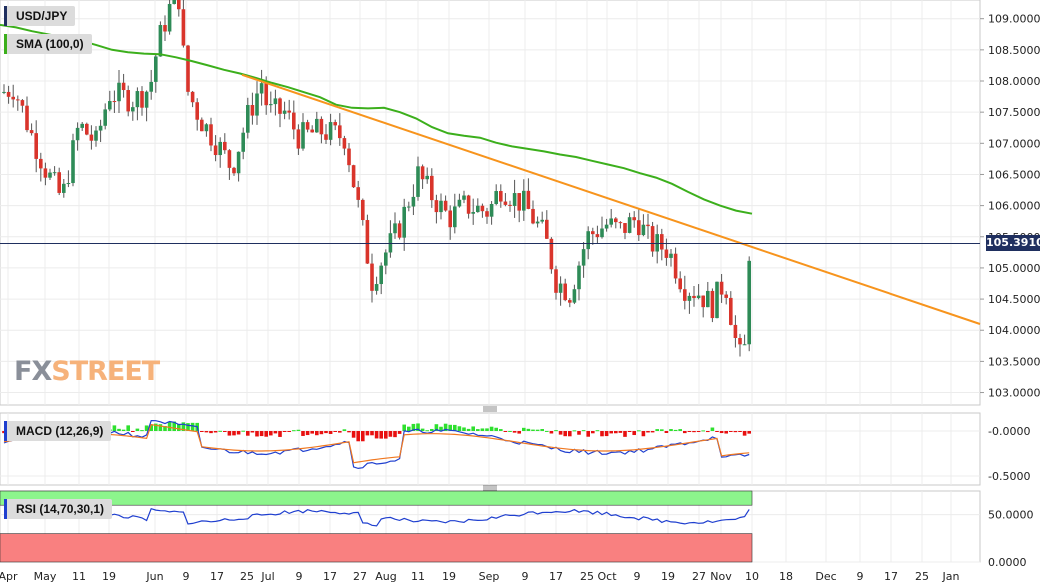 The image size is (1060, 587). What do you see at coordinates (105, 371) in the screenshot?
I see `logo-street: STREET` at bounding box center [105, 371].